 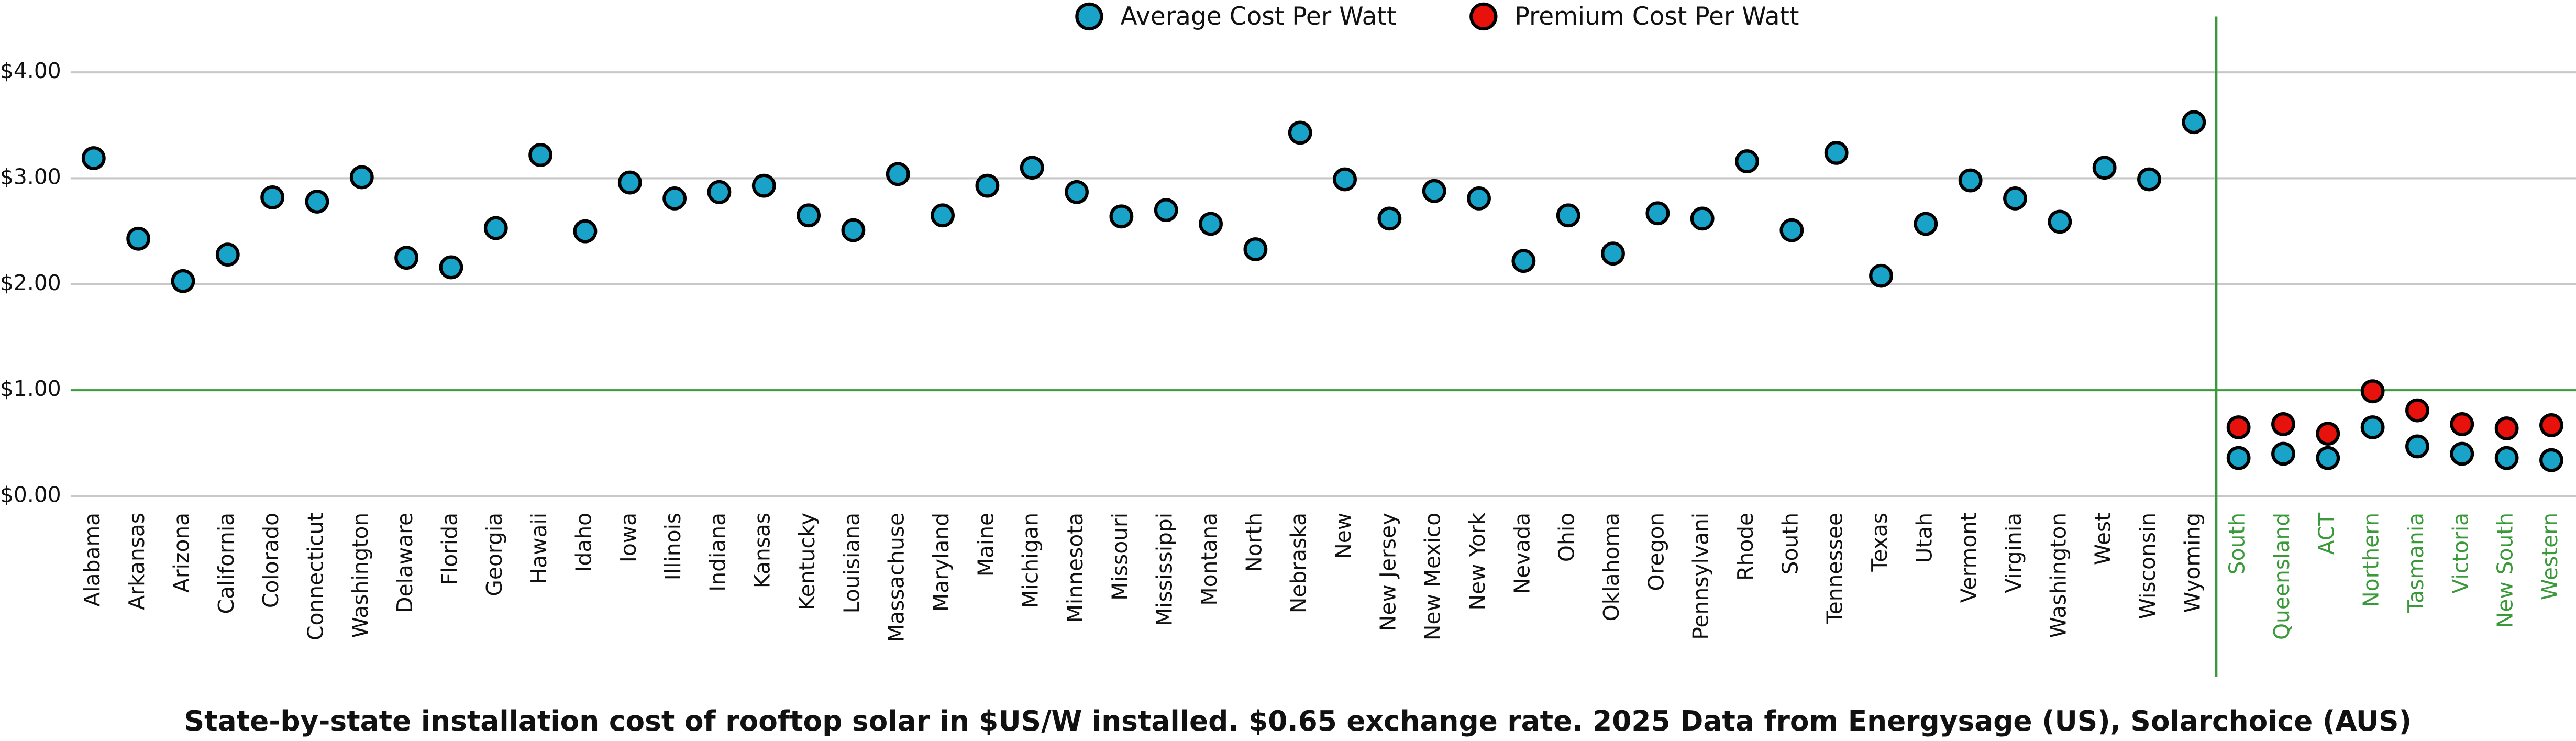 I want to click on x-tick-label: Georgia, so click(x=494, y=554).